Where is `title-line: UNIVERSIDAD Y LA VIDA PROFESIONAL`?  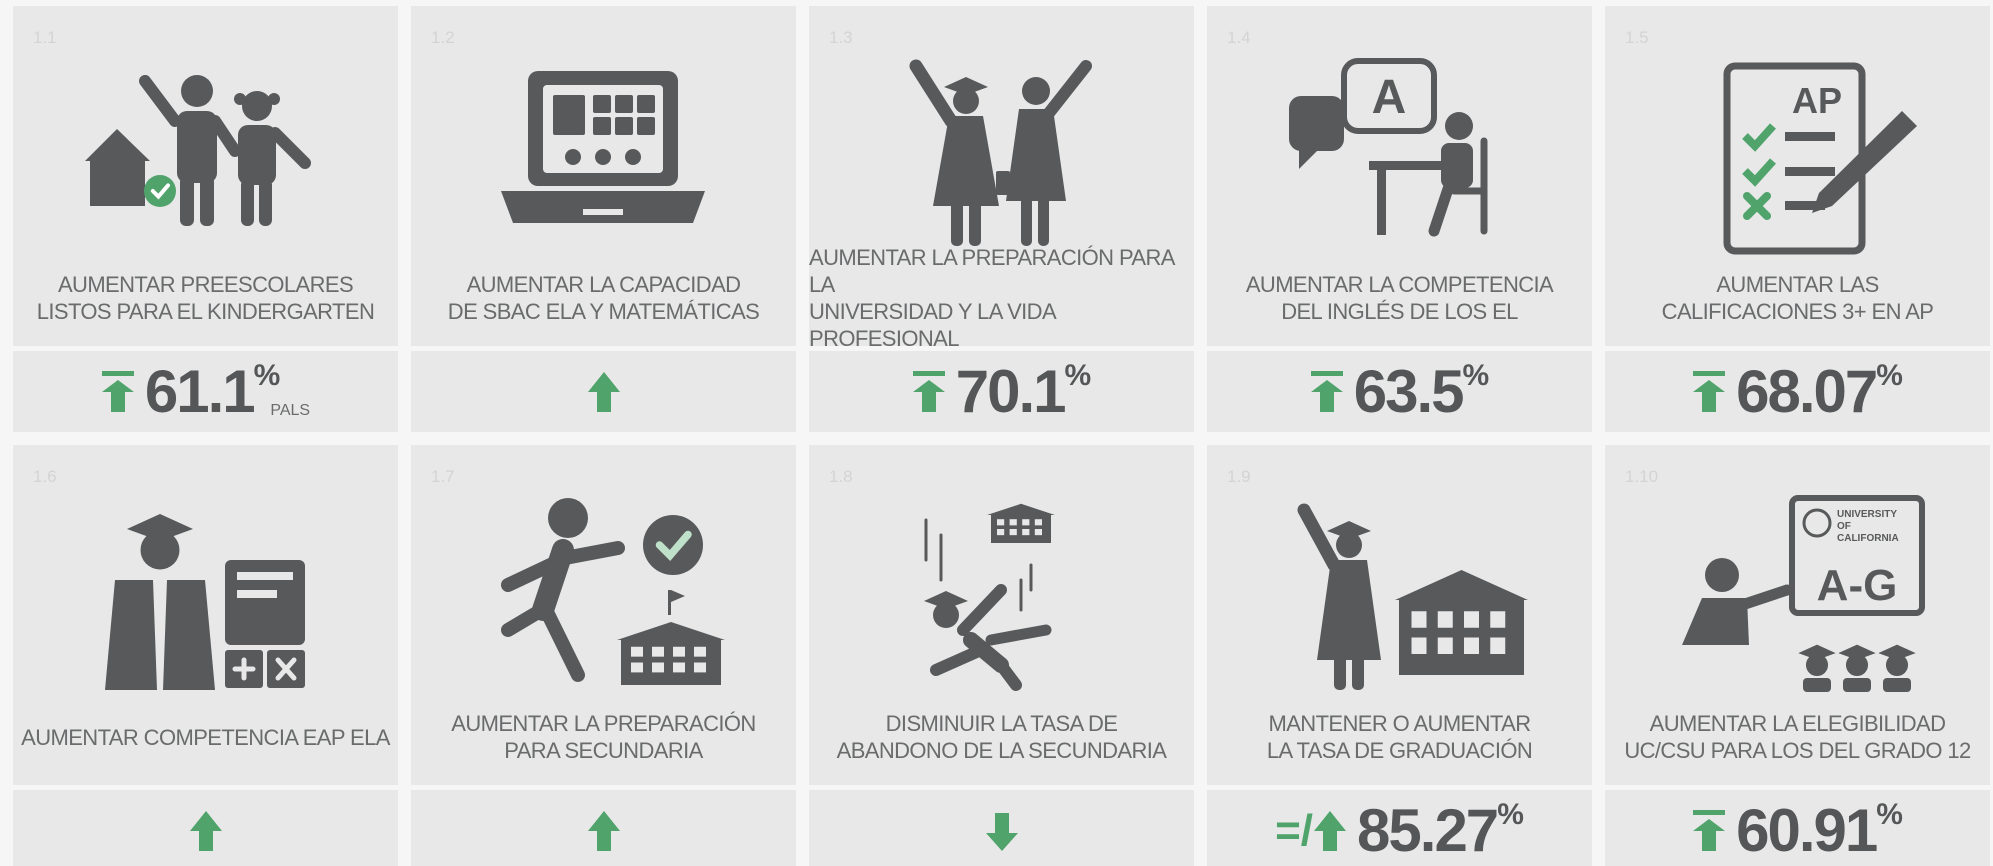
title-line: UNIVERSIDAD Y LA VIDA PROFESIONAL is located at coordinates (932, 325).